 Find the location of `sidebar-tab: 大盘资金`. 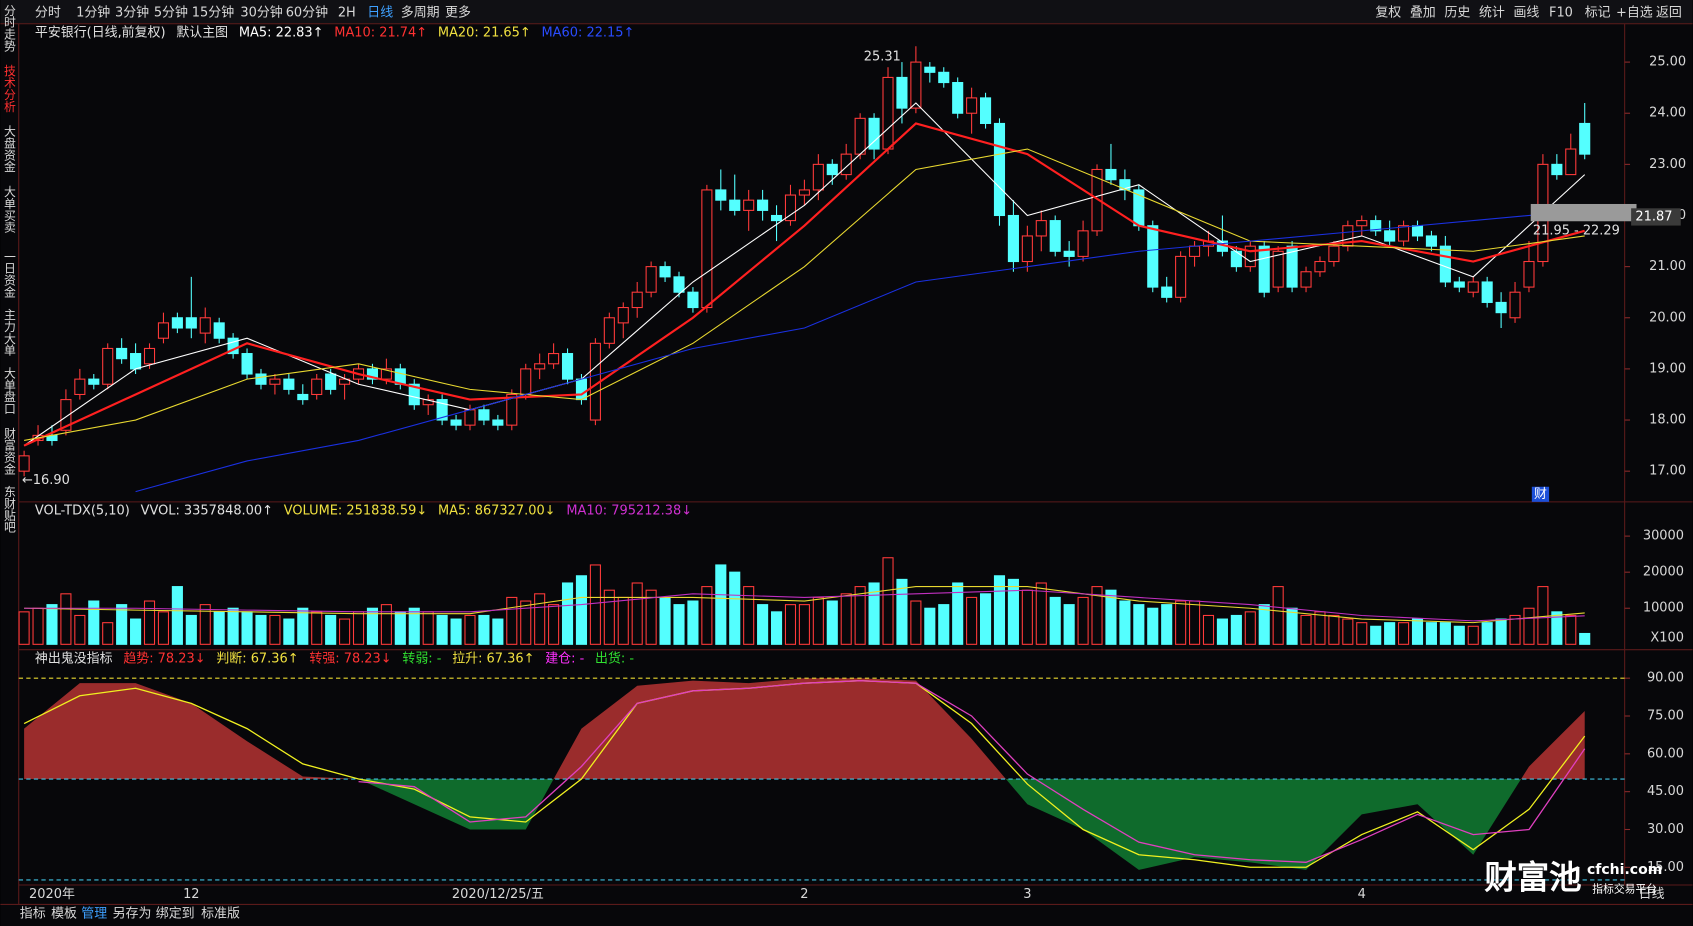

sidebar-tab: 大盘资金 is located at coordinates (9, 149).